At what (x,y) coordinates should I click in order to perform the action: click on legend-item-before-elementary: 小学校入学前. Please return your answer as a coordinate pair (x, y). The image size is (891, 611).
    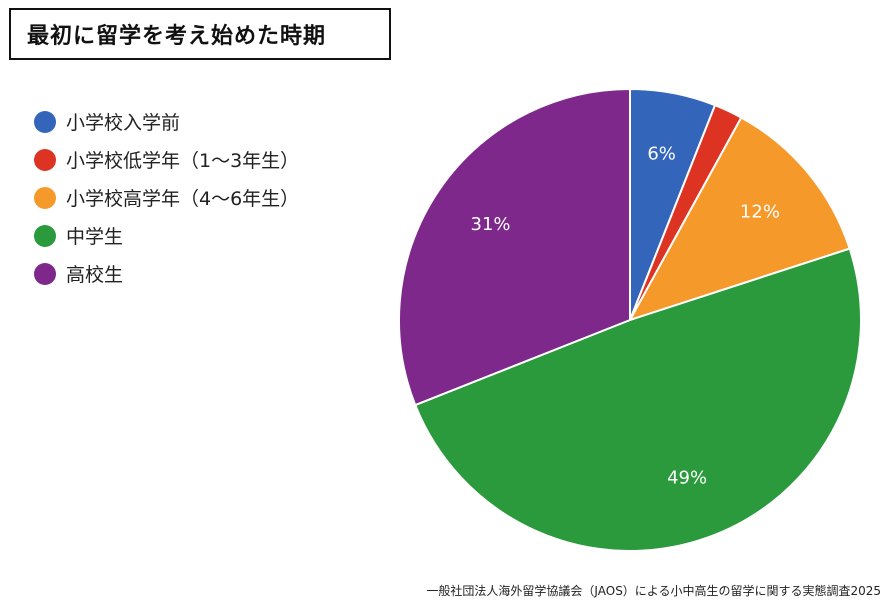
    Looking at the image, I should click on (166, 121).